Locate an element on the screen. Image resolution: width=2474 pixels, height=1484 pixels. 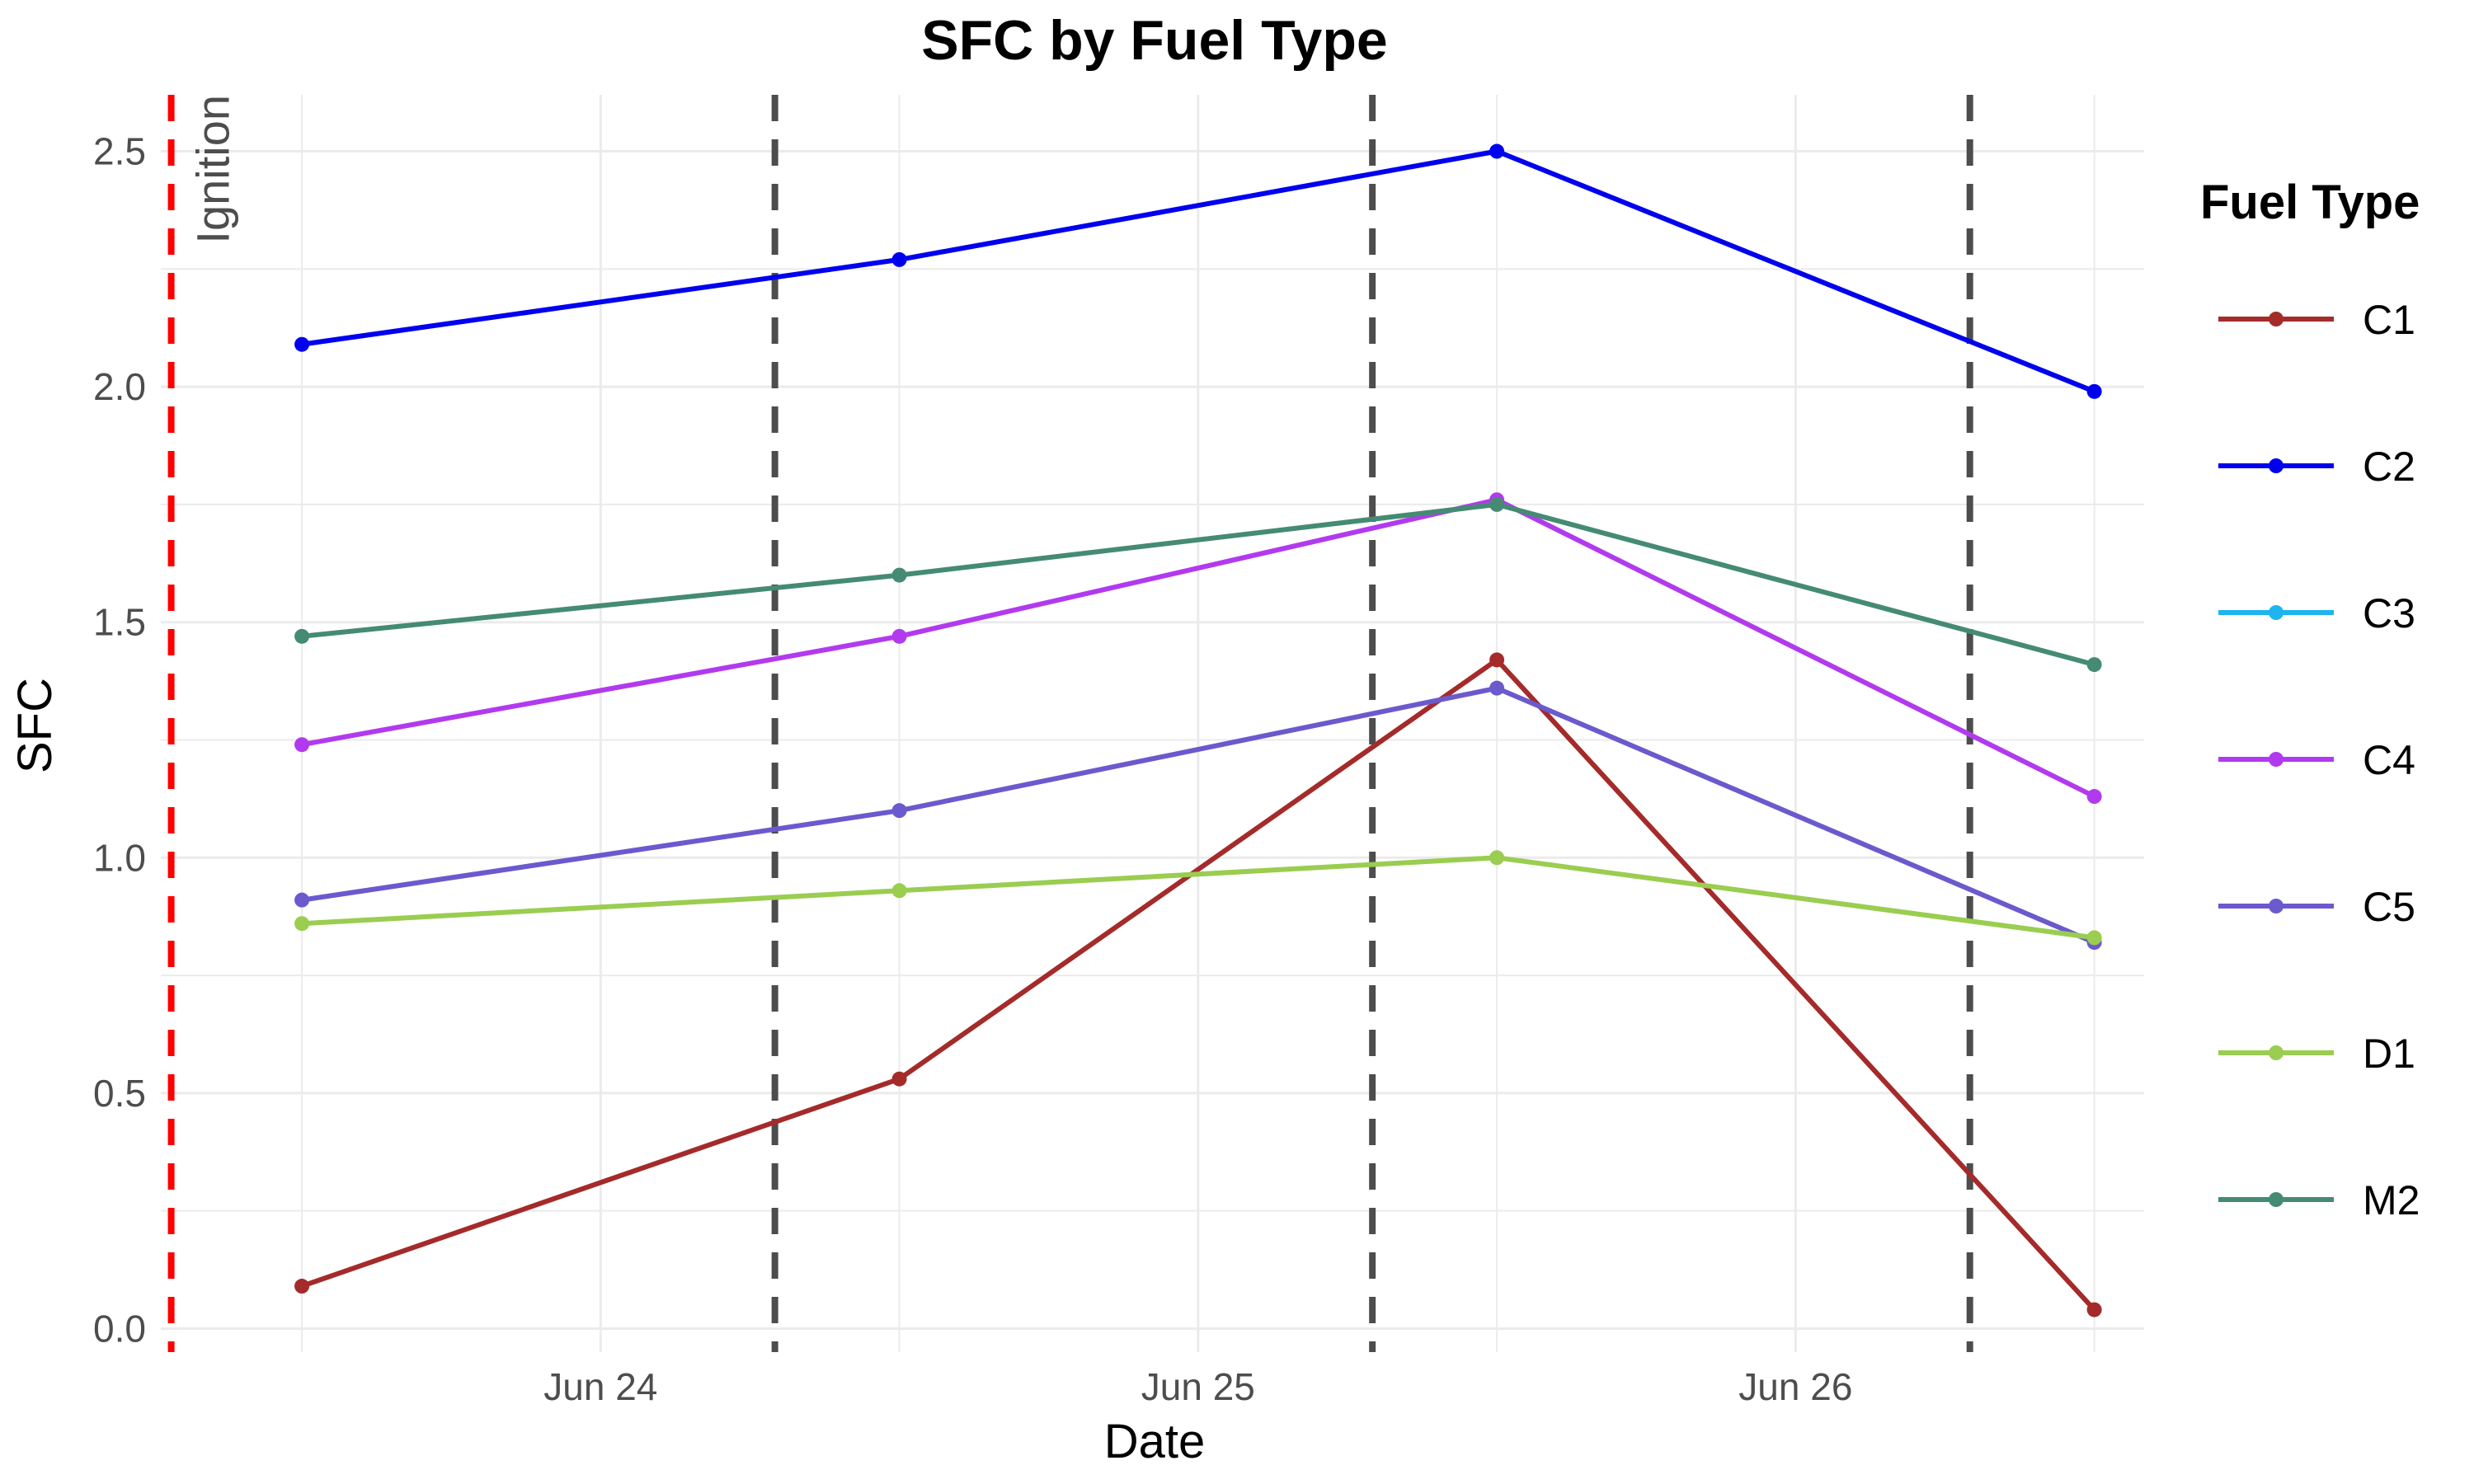
series-c2 is located at coordinates (1198, 271).